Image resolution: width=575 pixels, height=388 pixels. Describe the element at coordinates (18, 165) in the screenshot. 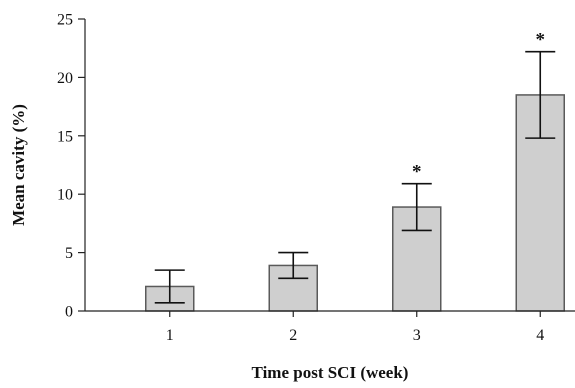

I see `y-axis-title: Mean cavity (%)` at that location.